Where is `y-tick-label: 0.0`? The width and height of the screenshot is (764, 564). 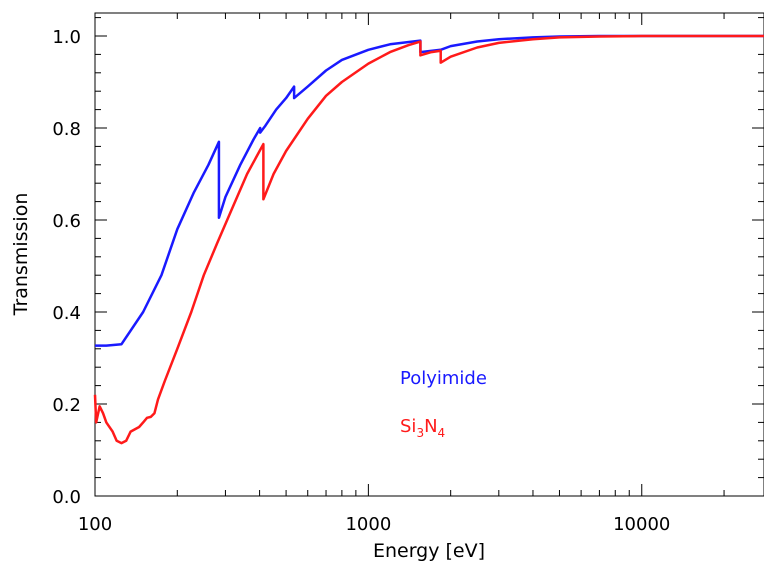 y-tick-label: 0.0 is located at coordinates (66, 497).